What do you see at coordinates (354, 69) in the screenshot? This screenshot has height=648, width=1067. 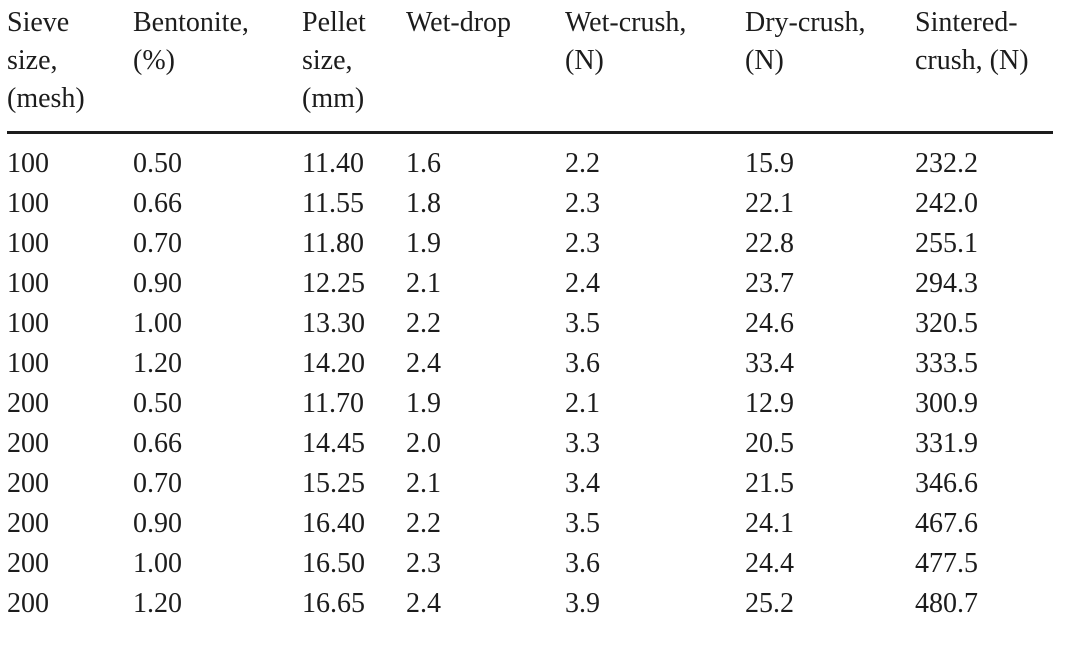 I see `column-header-pellet-size: Pellet size, (mm)` at bounding box center [354, 69].